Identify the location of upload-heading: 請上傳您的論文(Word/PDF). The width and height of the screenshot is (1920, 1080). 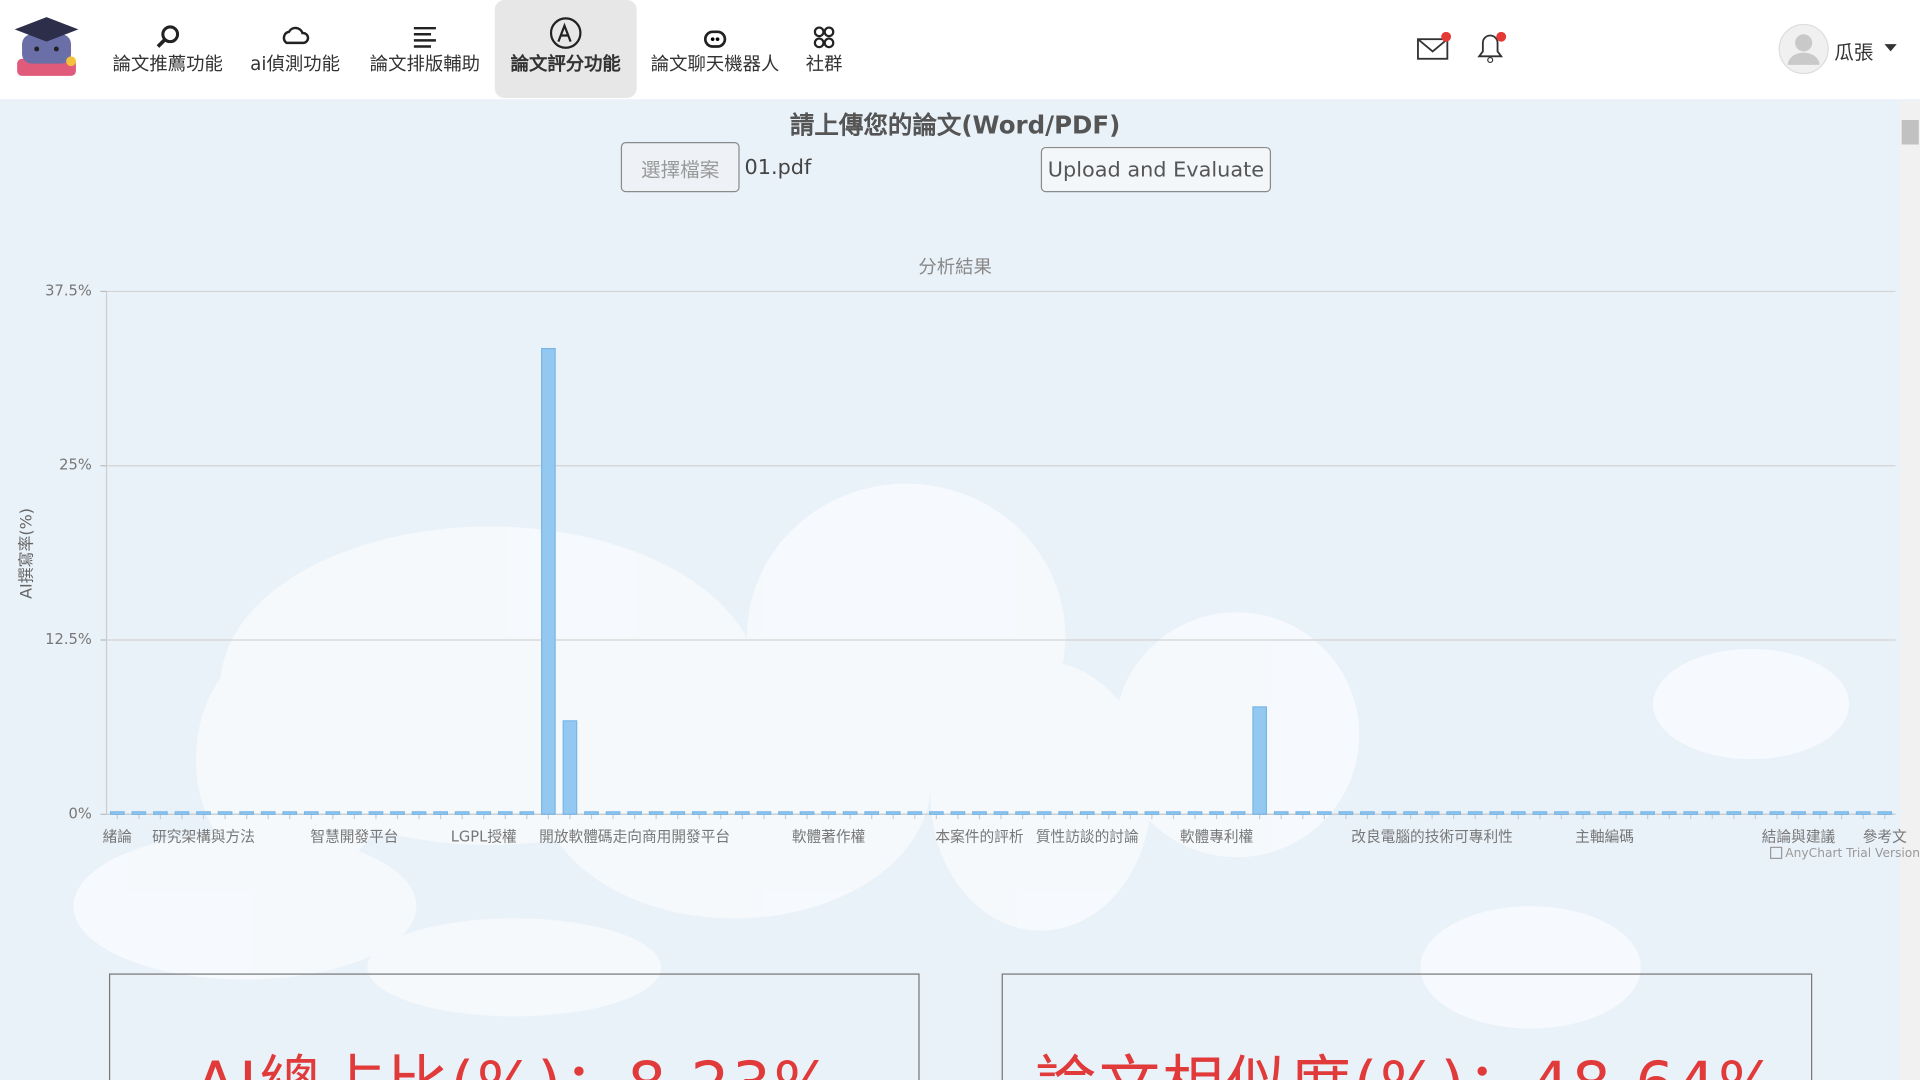
(955, 125).